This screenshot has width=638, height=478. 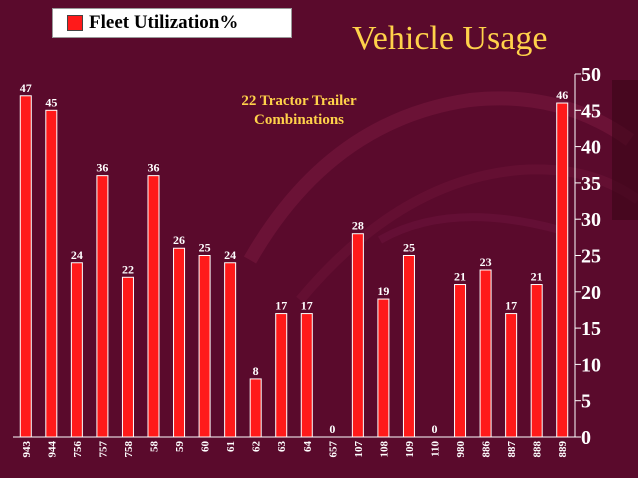 I want to click on x-tick-label: 944, so click(x=52, y=449).